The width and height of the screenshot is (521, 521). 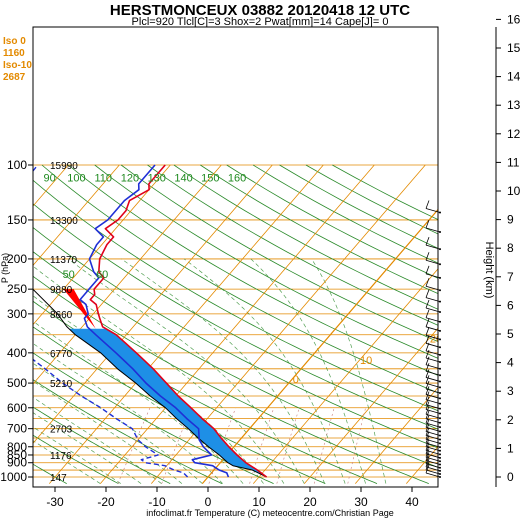 What do you see at coordinates (61, 315) in the screenshot?
I see `geopotential-label: 8660` at bounding box center [61, 315].